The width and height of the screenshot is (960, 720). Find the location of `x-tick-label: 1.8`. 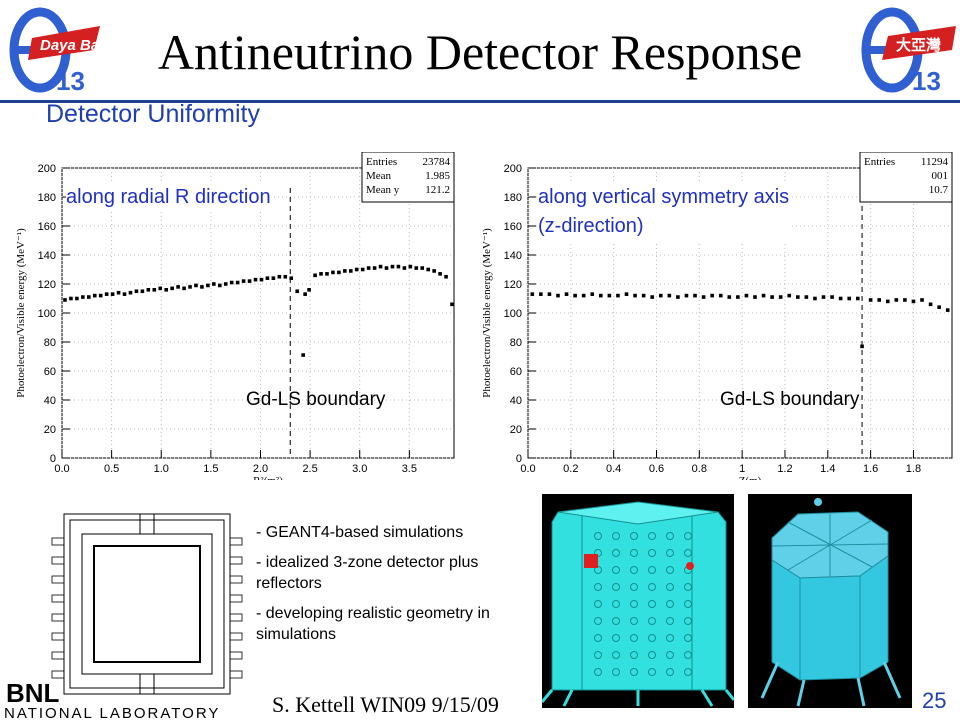

x-tick-label: 1.8 is located at coordinates (913, 469).